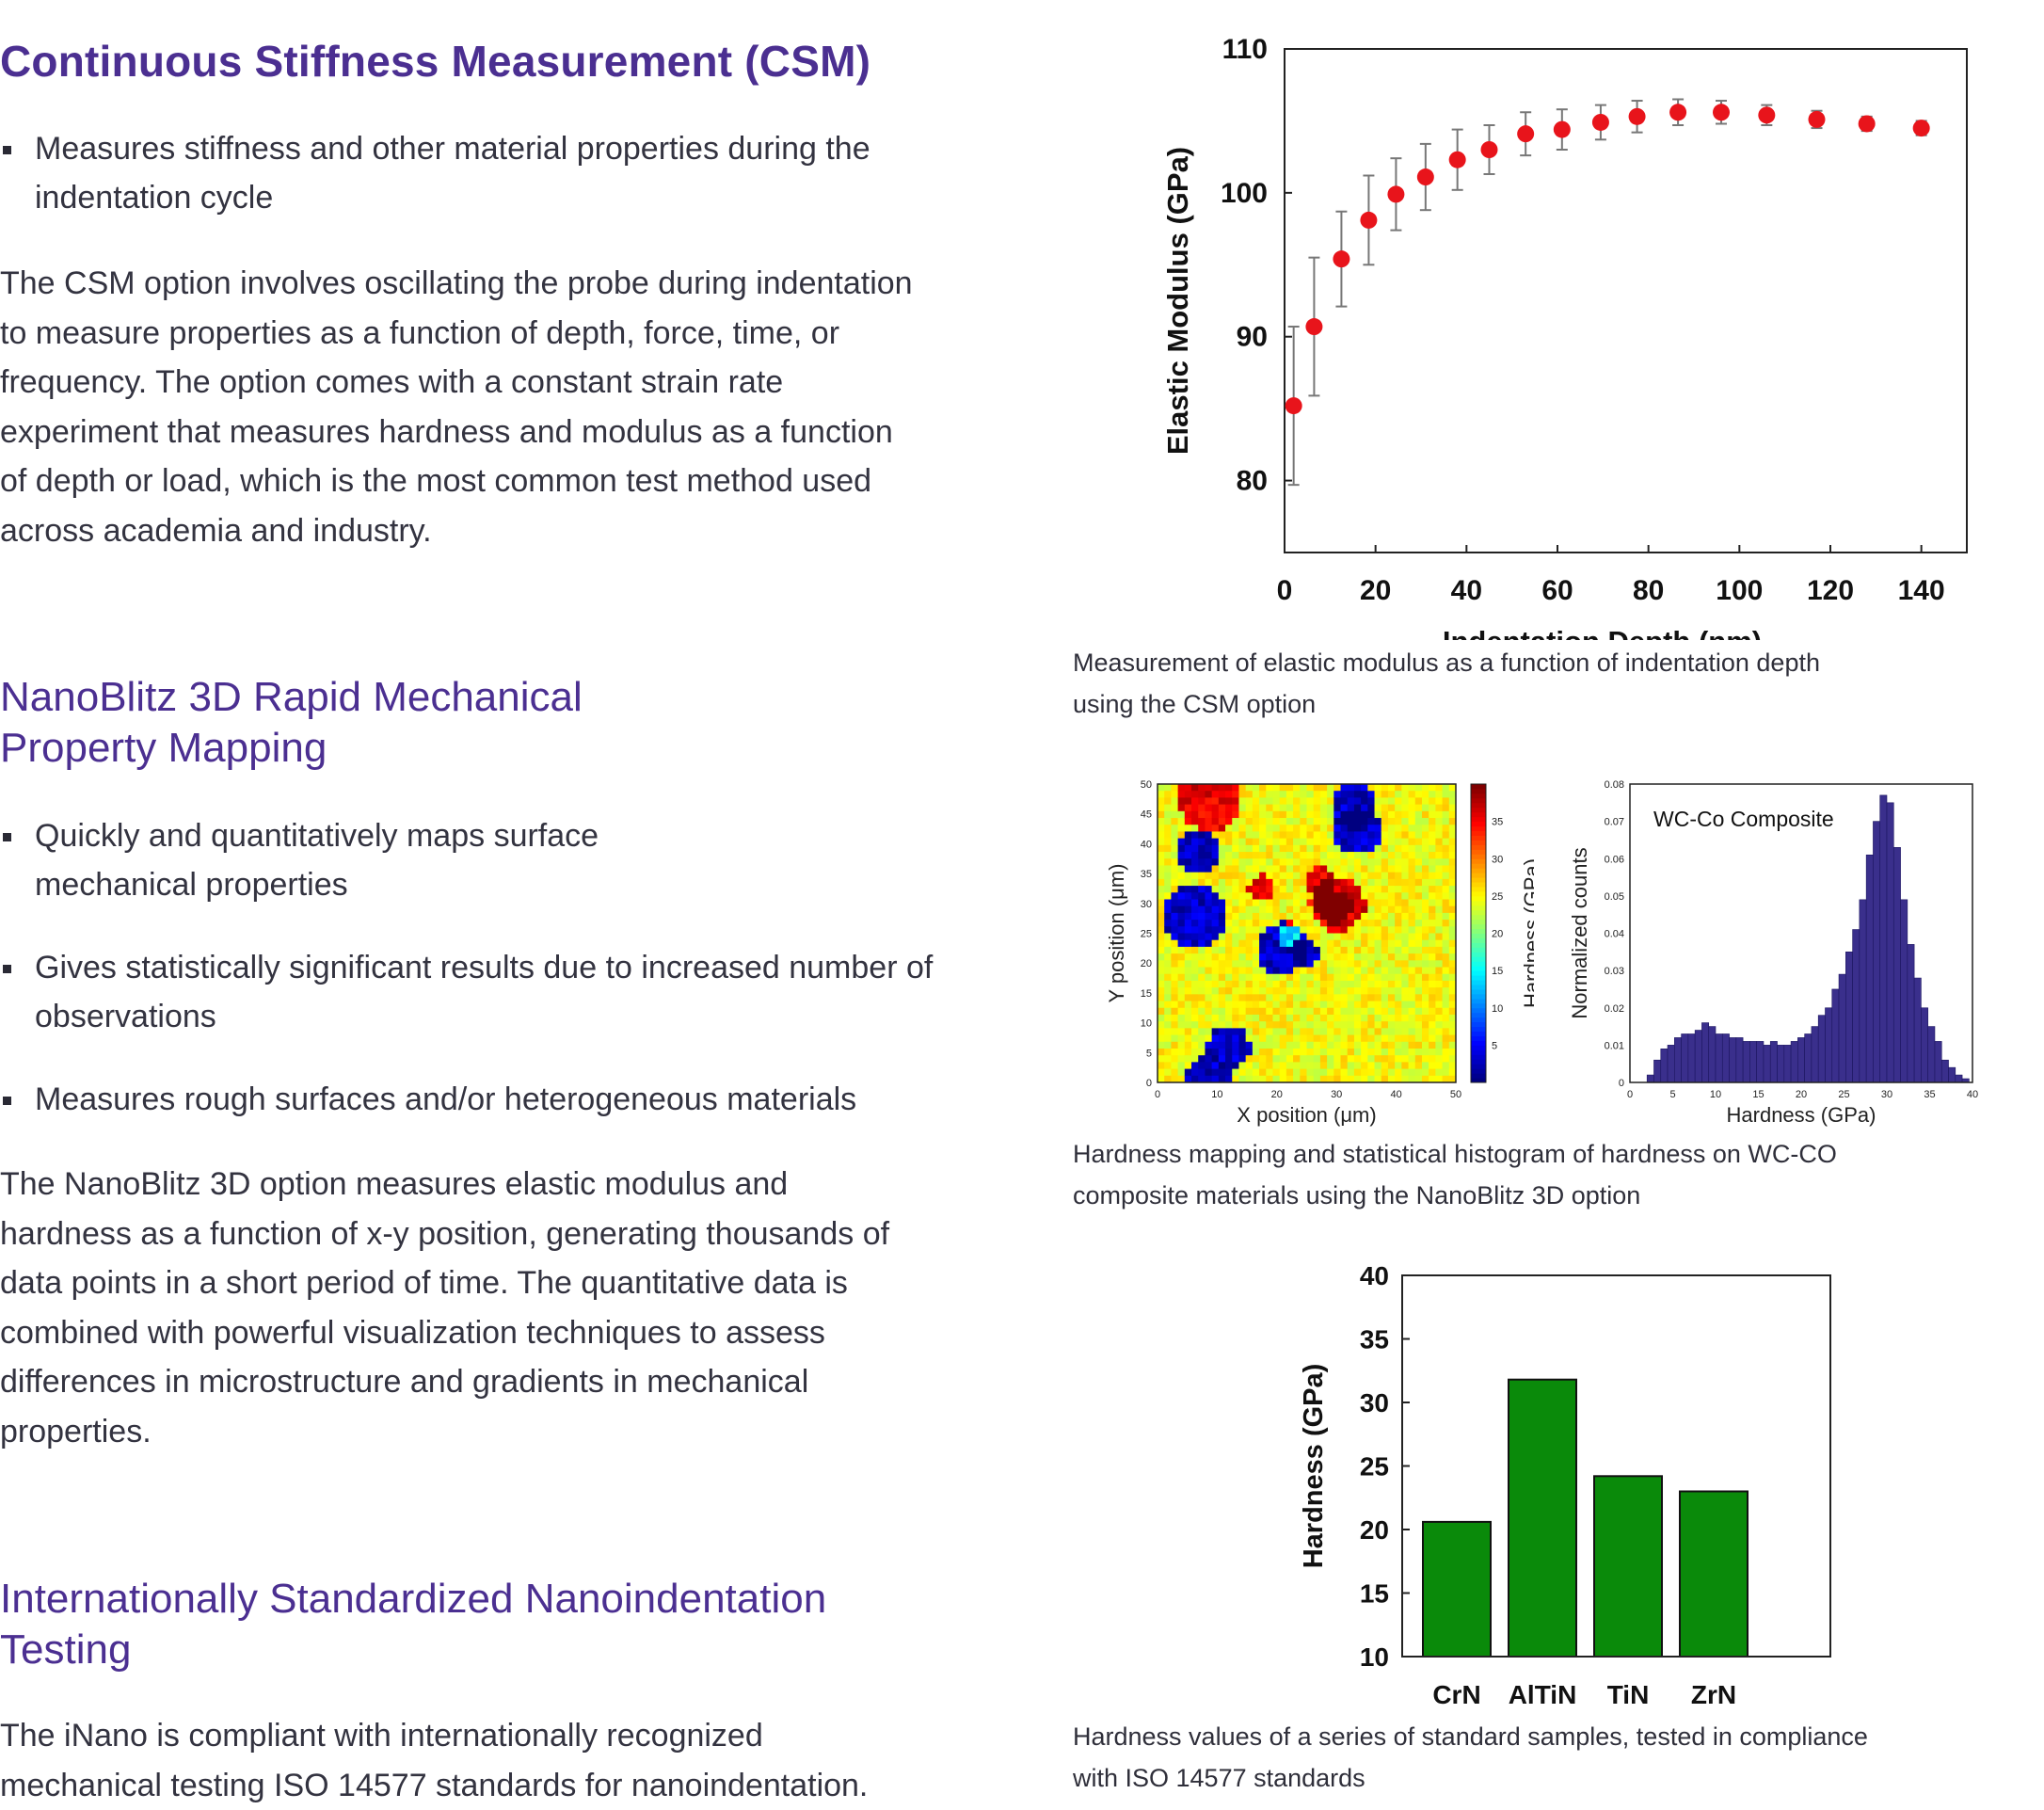  I want to click on y-tick-label: 30, so click(1146, 905).